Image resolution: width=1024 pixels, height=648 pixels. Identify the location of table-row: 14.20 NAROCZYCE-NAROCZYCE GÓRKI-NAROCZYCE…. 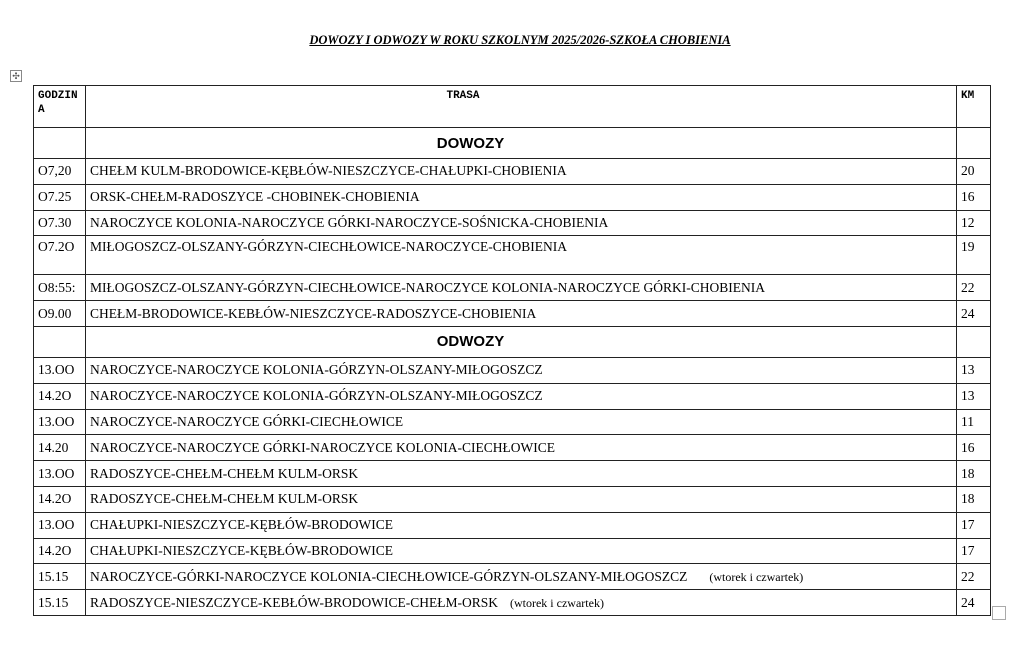
(512, 448).